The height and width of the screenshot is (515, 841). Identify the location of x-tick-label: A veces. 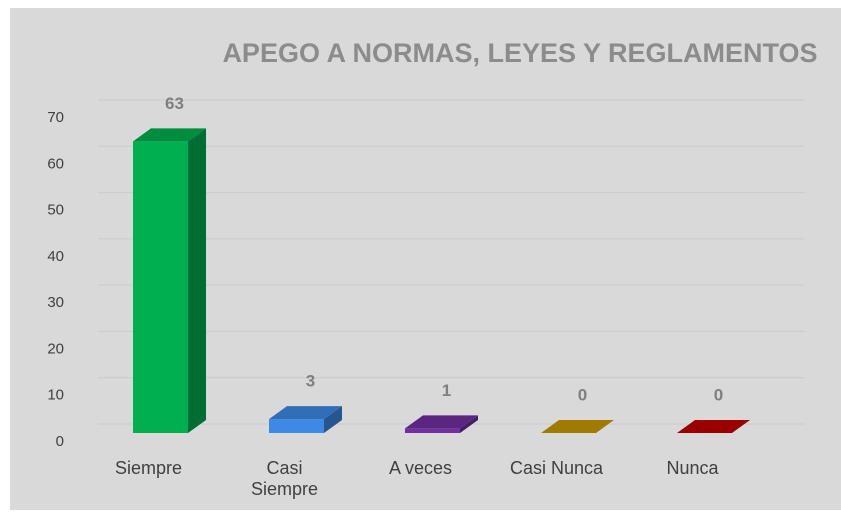
(420, 468).